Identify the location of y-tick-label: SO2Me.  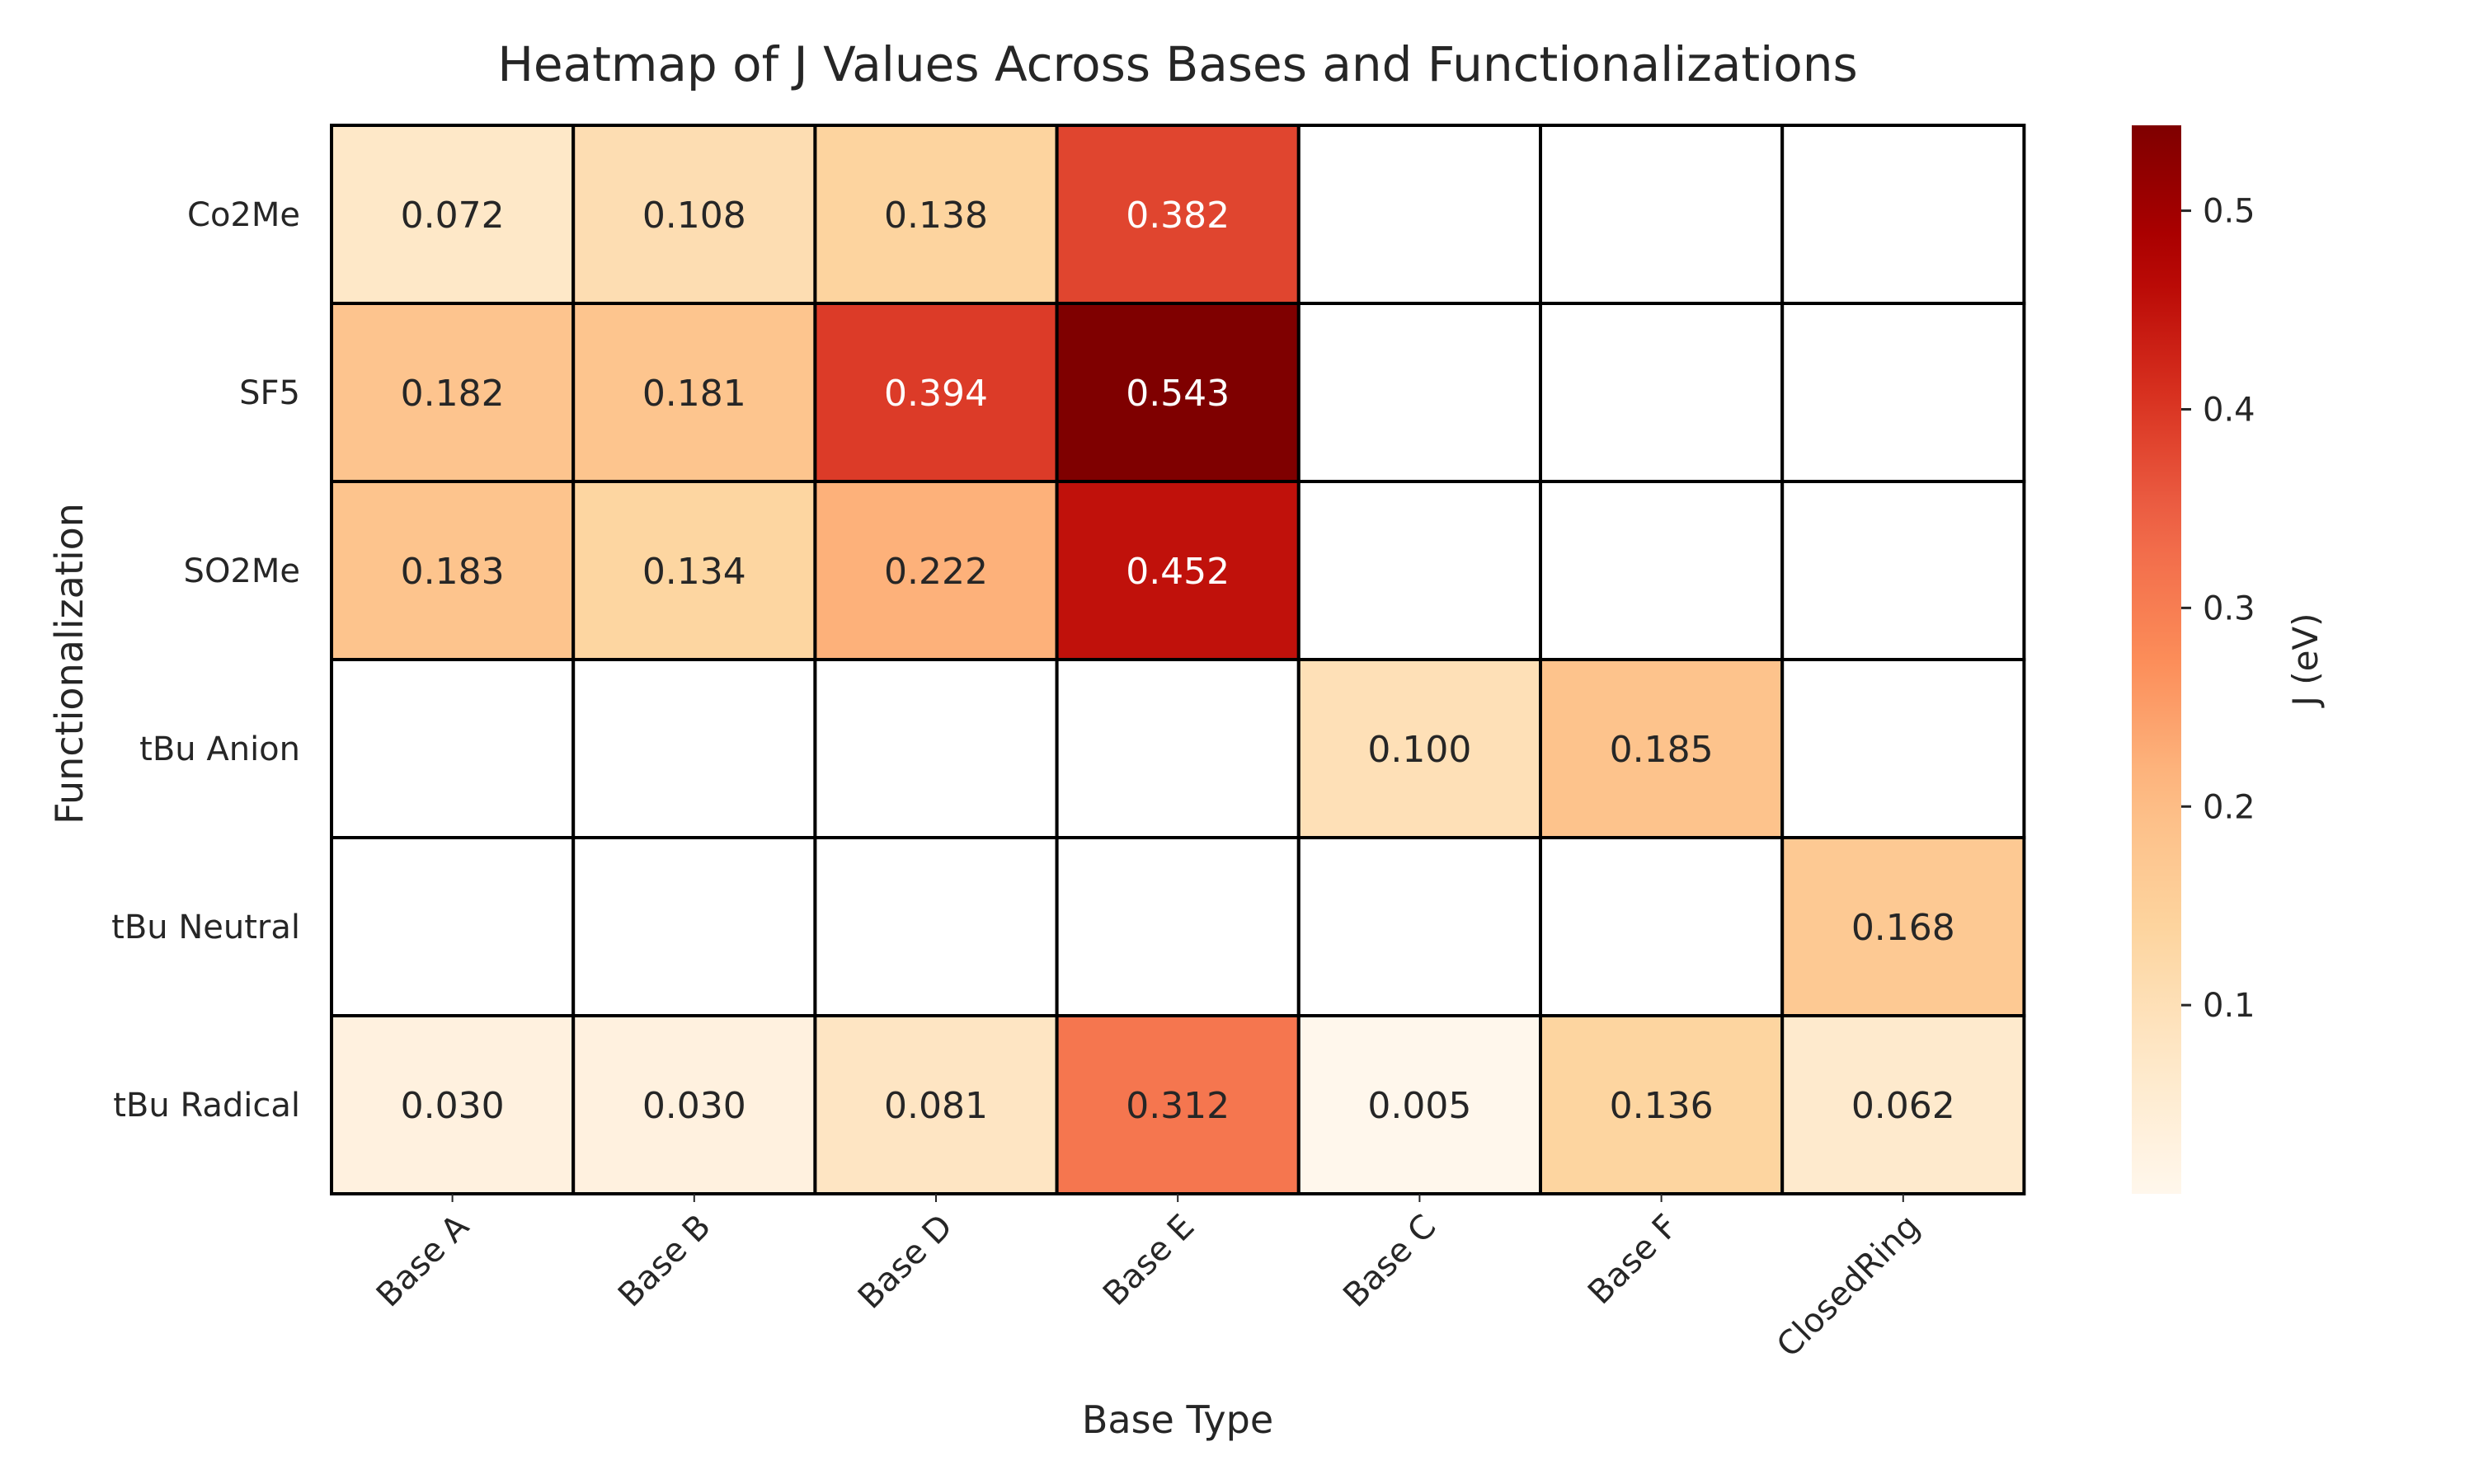
(242, 571).